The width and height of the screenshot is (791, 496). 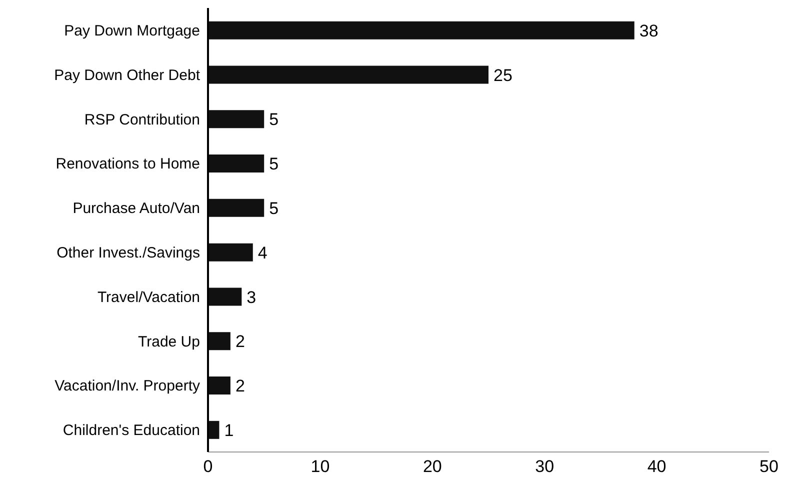 What do you see at coordinates (769, 466) in the screenshot?
I see `x-tick-label: 50` at bounding box center [769, 466].